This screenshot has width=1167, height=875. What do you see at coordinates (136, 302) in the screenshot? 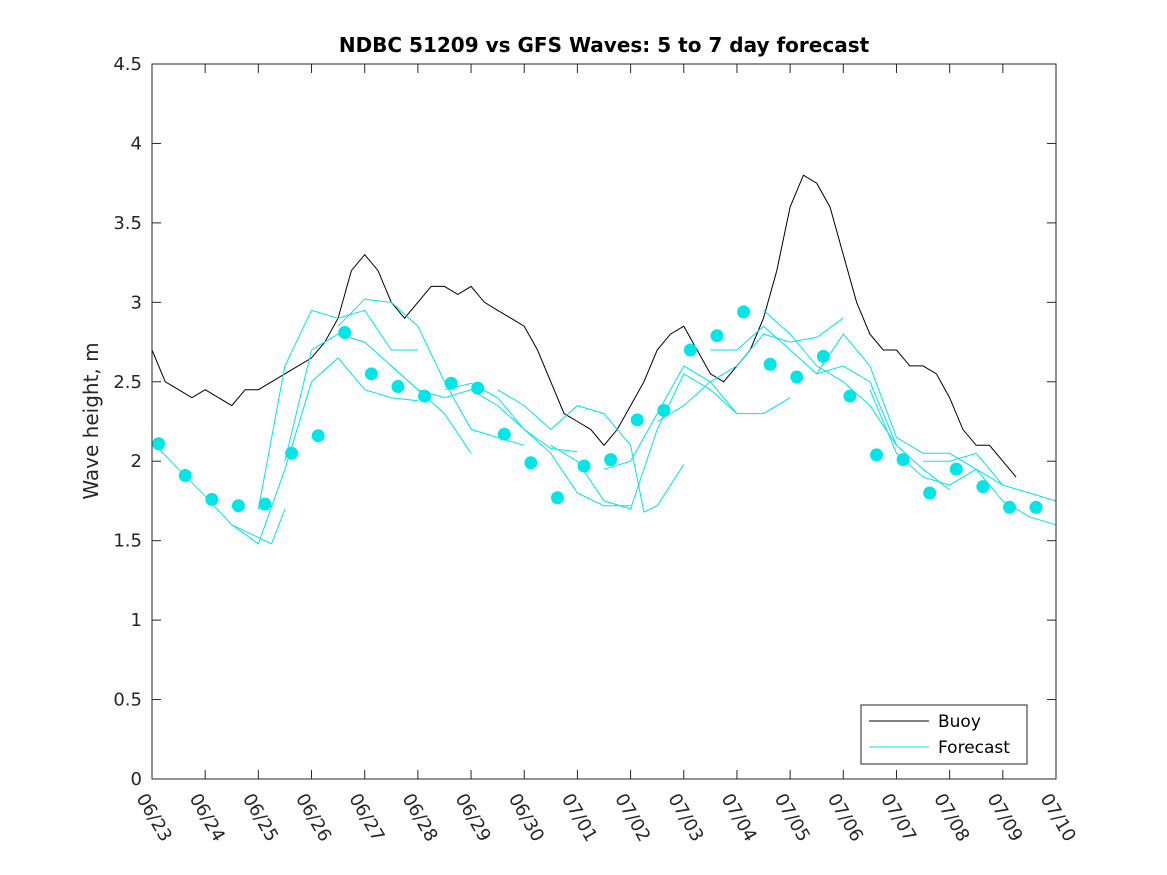
I see `y-tick-label: 3` at bounding box center [136, 302].